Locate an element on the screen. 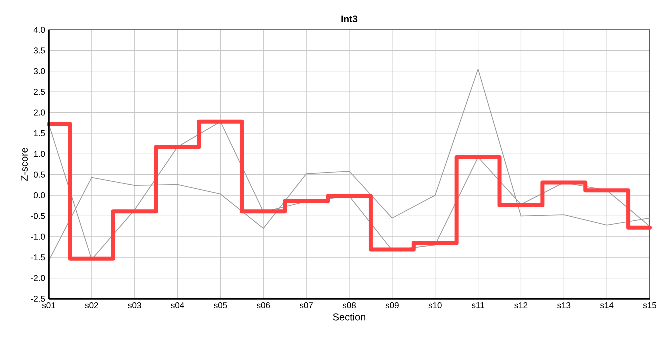 This screenshot has width=660, height=360. y-tick-label: 0.5 is located at coordinates (40, 175).